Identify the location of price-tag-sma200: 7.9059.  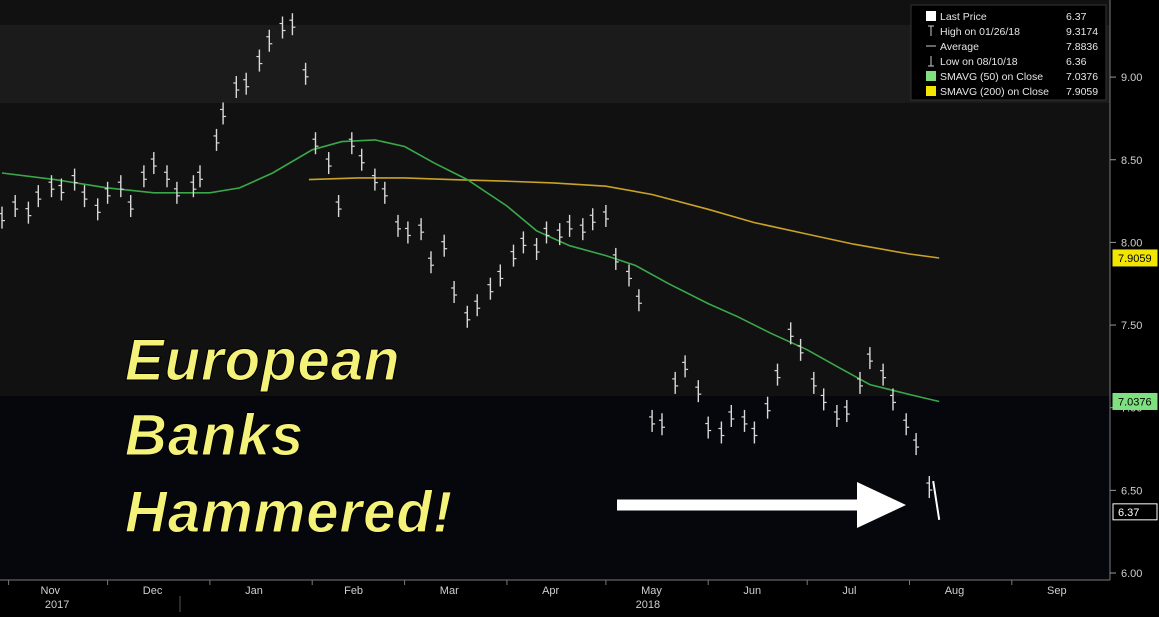
(1135, 258).